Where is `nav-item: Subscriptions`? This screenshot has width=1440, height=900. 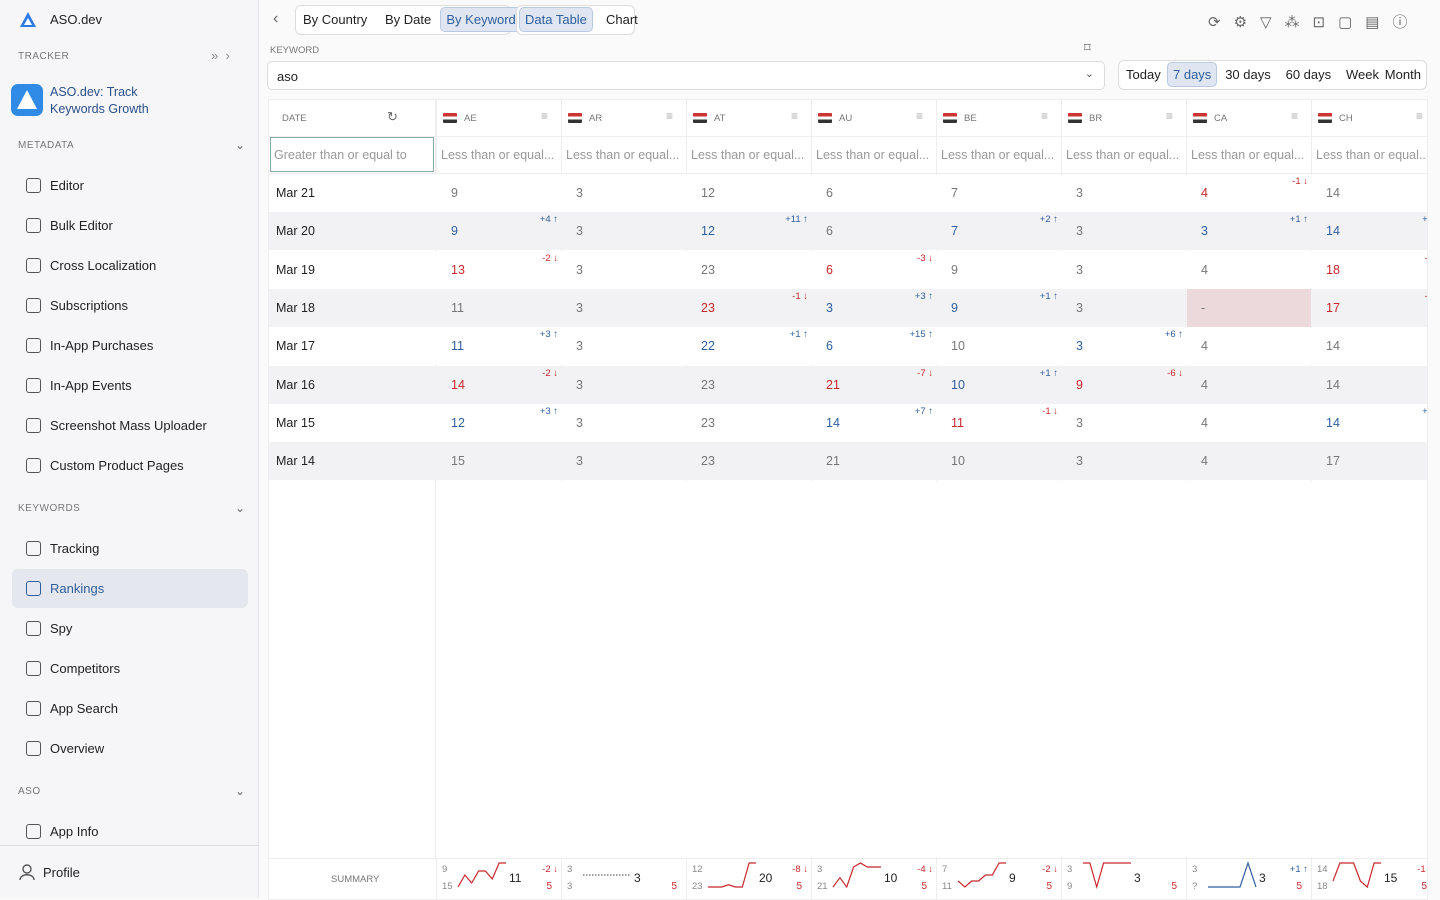 nav-item: Subscriptions is located at coordinates (89, 305).